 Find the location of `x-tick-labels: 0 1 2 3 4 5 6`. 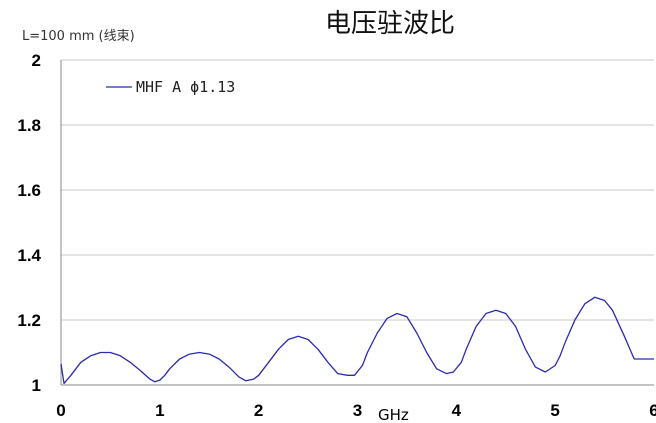

x-tick-labels: 0 1 2 3 4 5 6 is located at coordinates (356, 410).